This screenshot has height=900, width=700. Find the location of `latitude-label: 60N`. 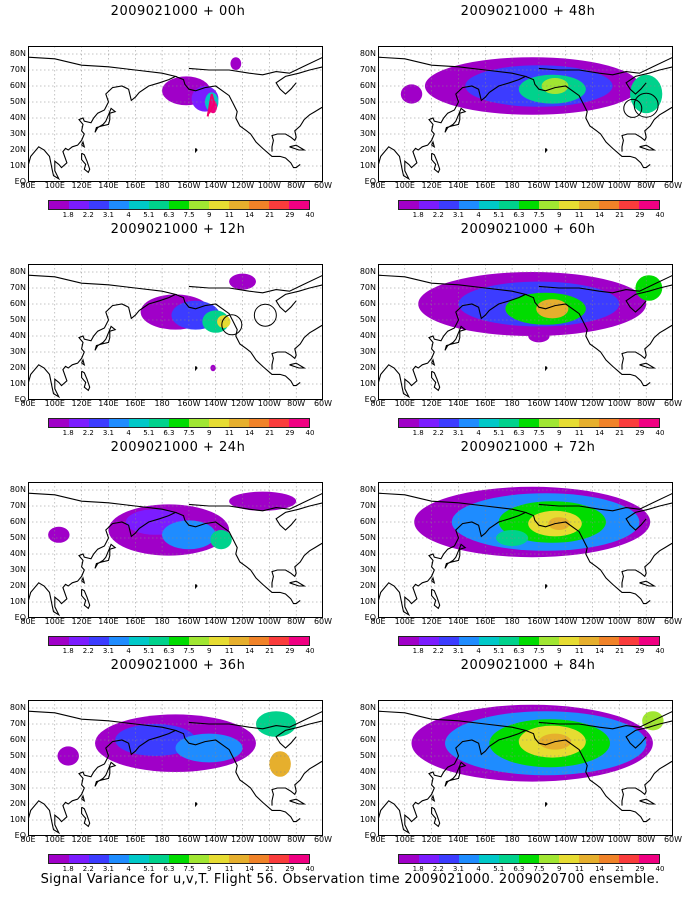

latitude-label: 60N is located at coordinates (367, 739).